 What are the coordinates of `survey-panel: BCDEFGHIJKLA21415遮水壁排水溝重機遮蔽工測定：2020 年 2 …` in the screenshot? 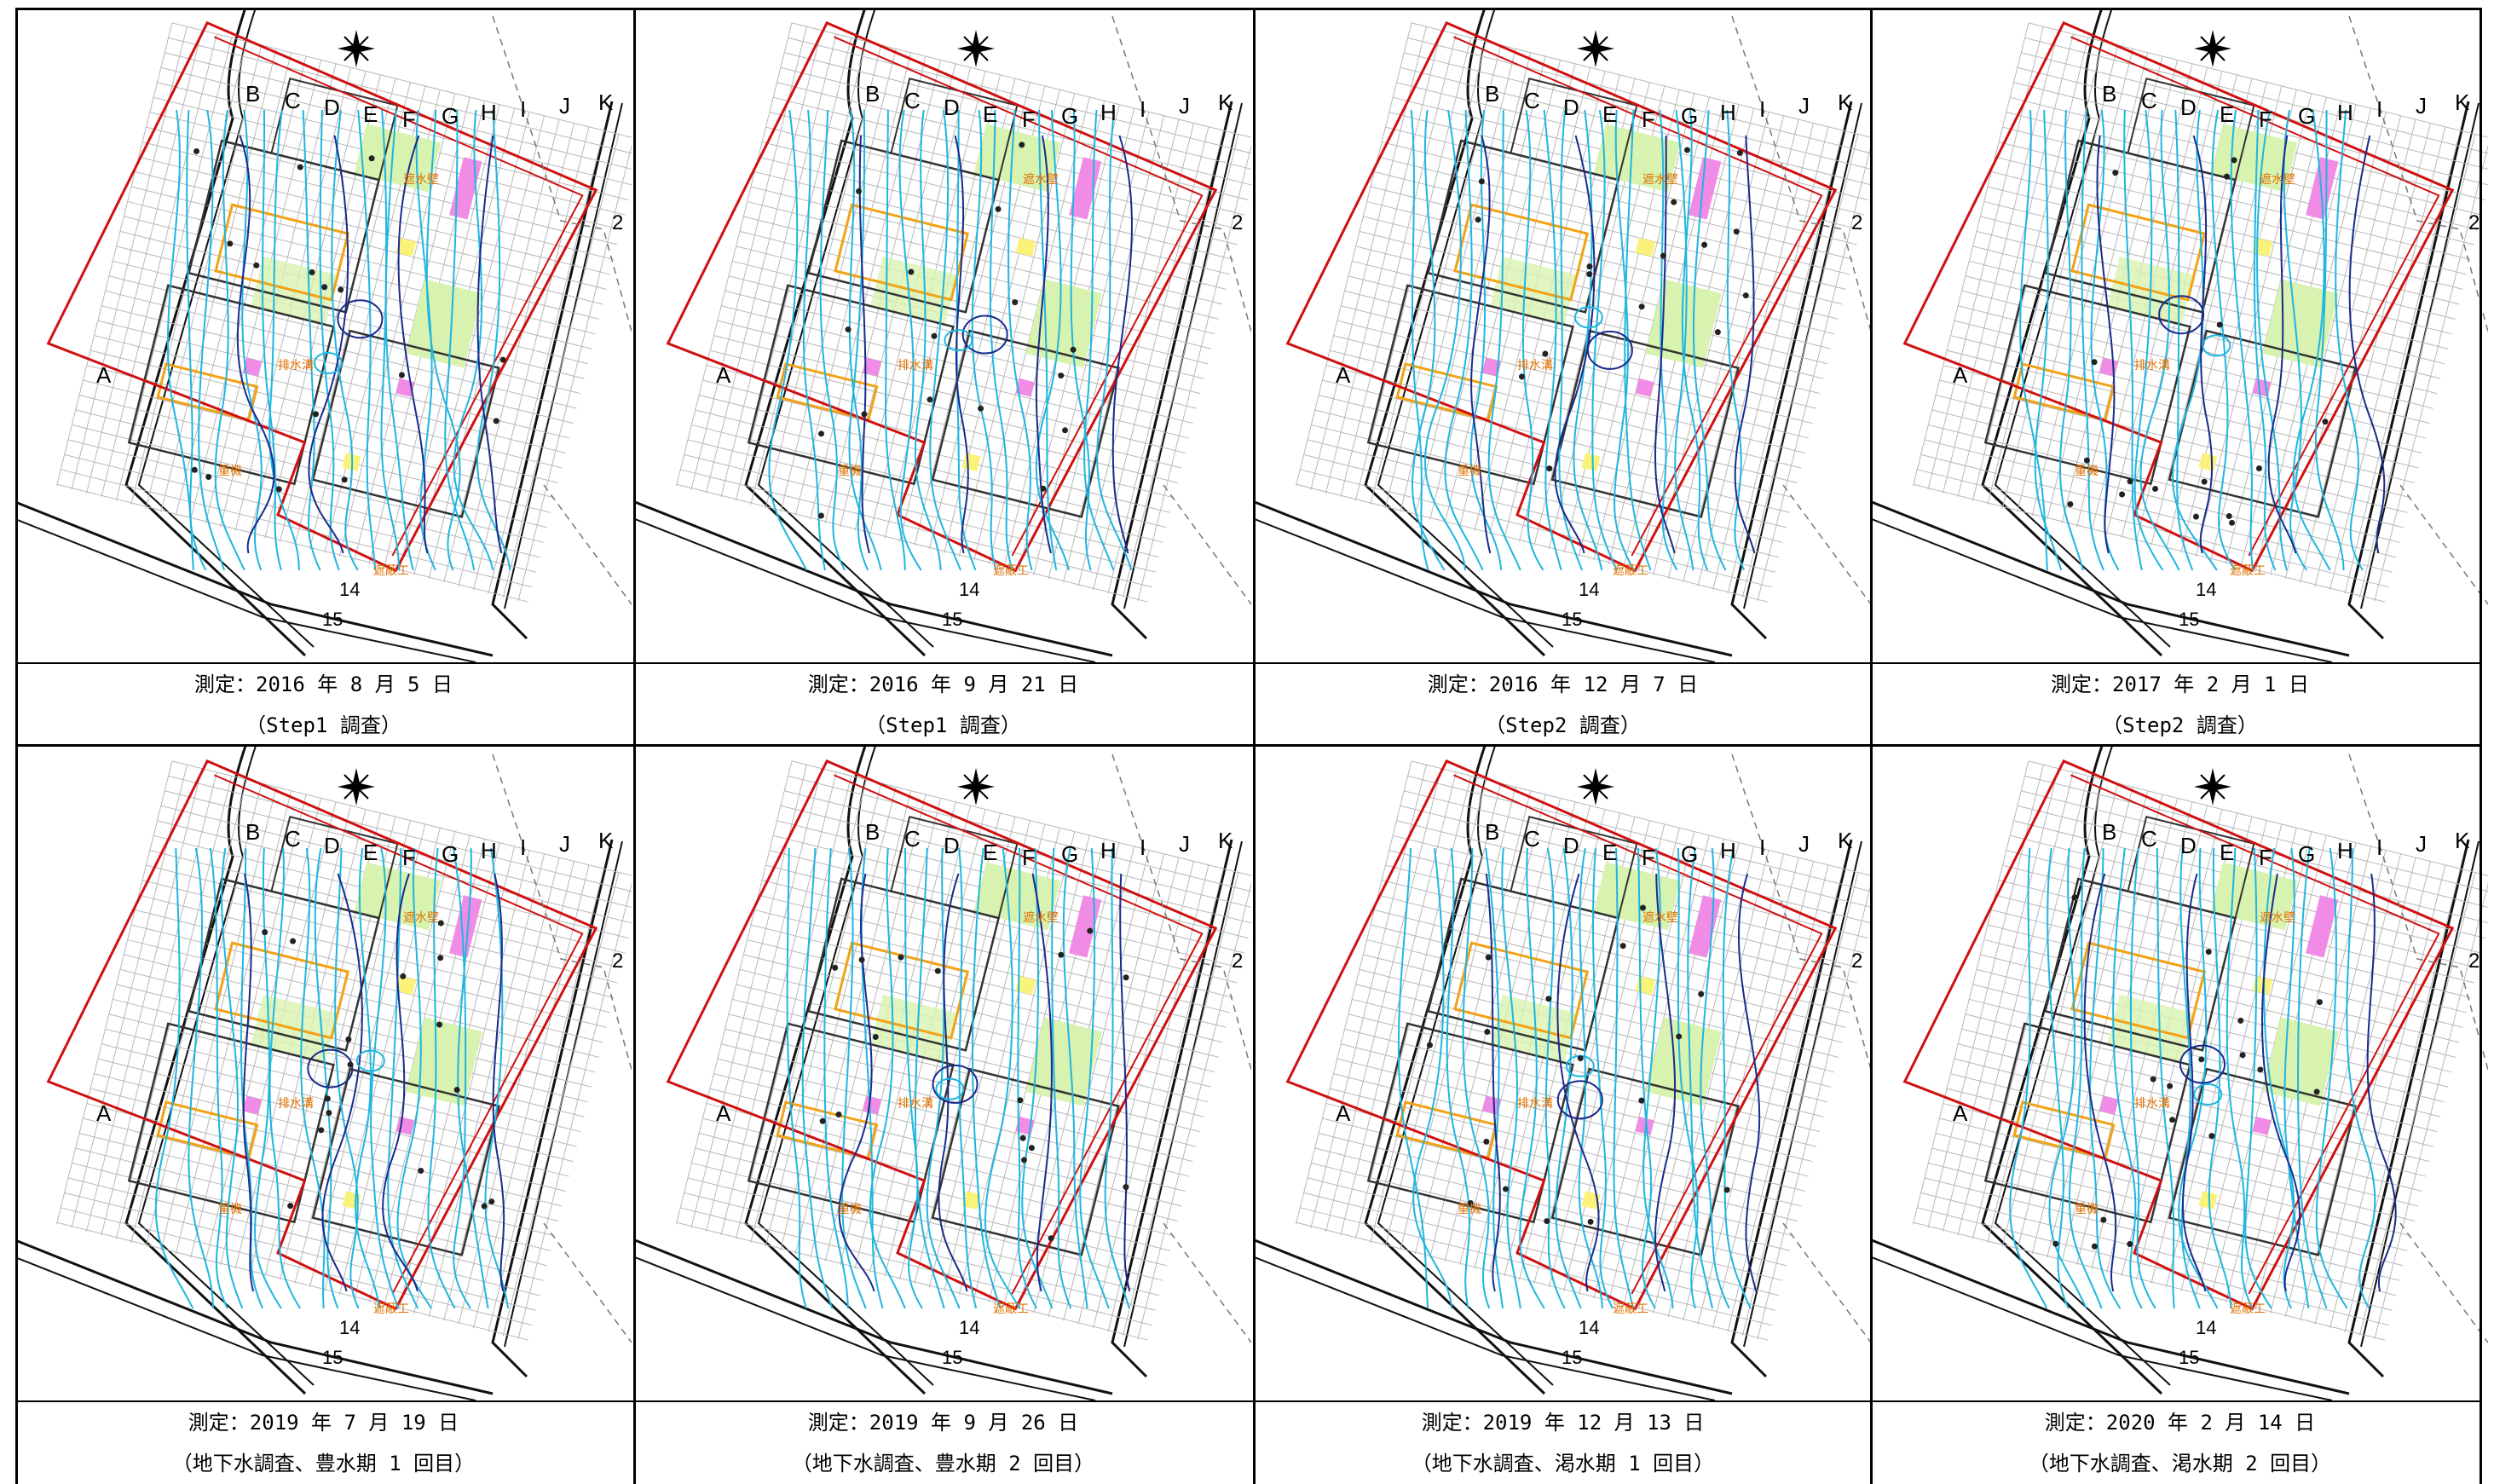 It's located at (2180, 1115).